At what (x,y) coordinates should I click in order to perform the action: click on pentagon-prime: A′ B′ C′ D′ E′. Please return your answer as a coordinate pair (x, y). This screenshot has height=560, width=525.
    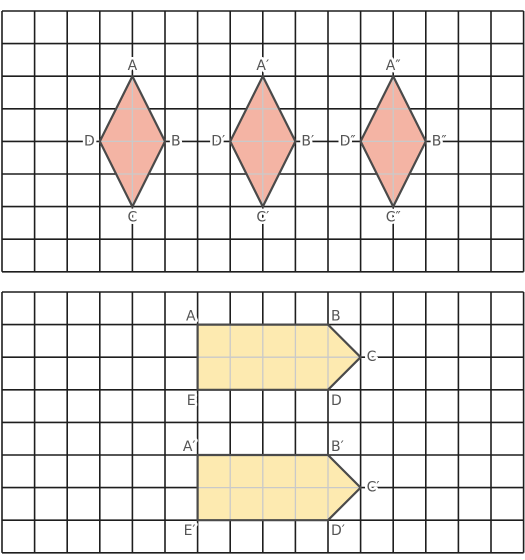
    Looking at the image, I should click on (281, 489).